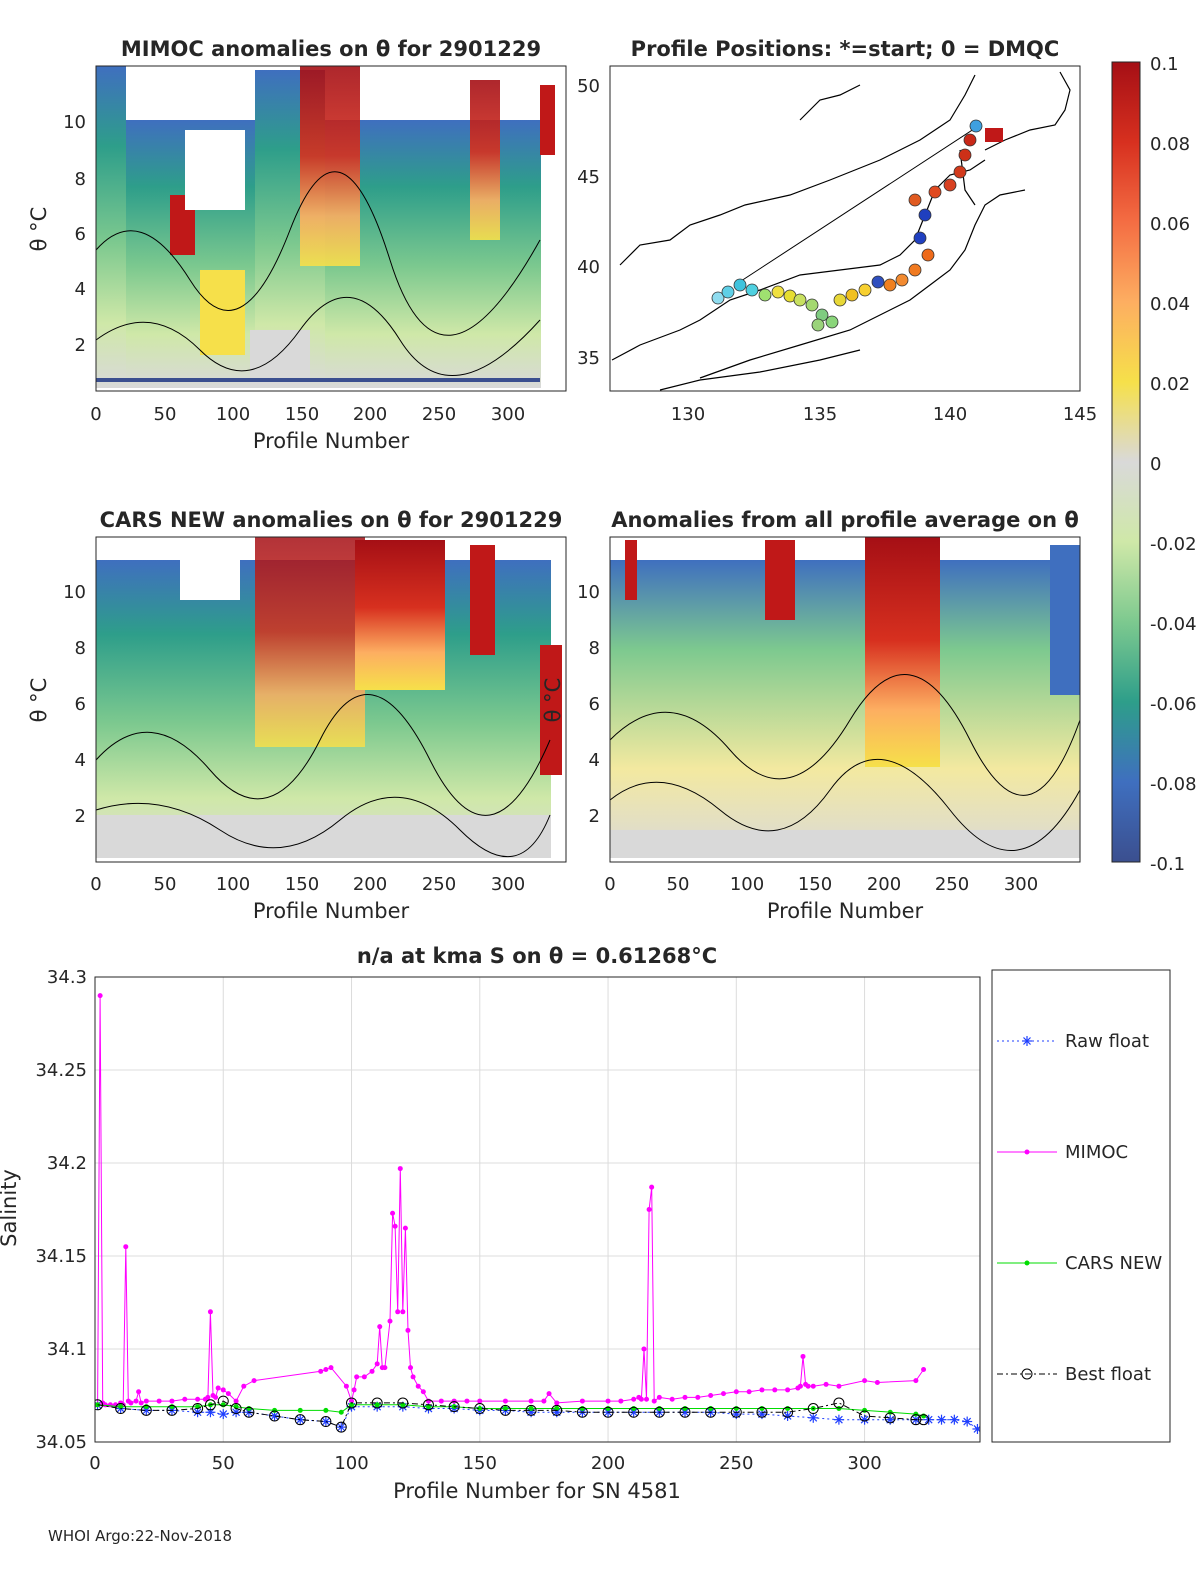 This screenshot has height=1575, width=1200. What do you see at coordinates (537, 1417) in the screenshot?
I see `series-line-raw-float` at bounding box center [537, 1417].